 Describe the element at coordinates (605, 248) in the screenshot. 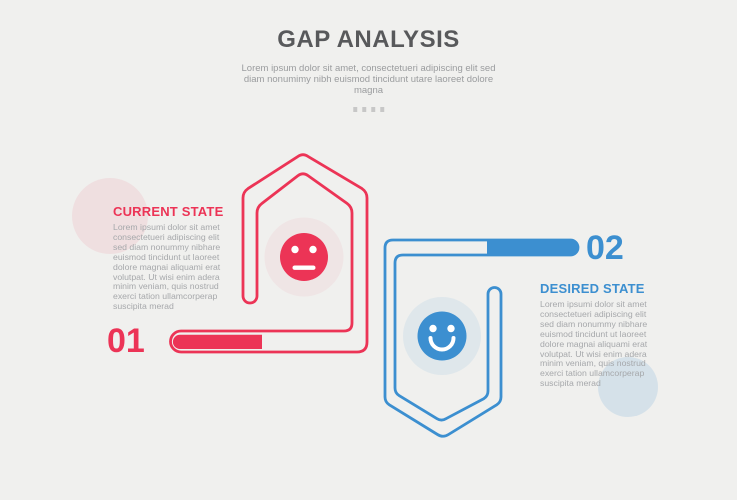

I see `desired-state-number: 02` at that location.